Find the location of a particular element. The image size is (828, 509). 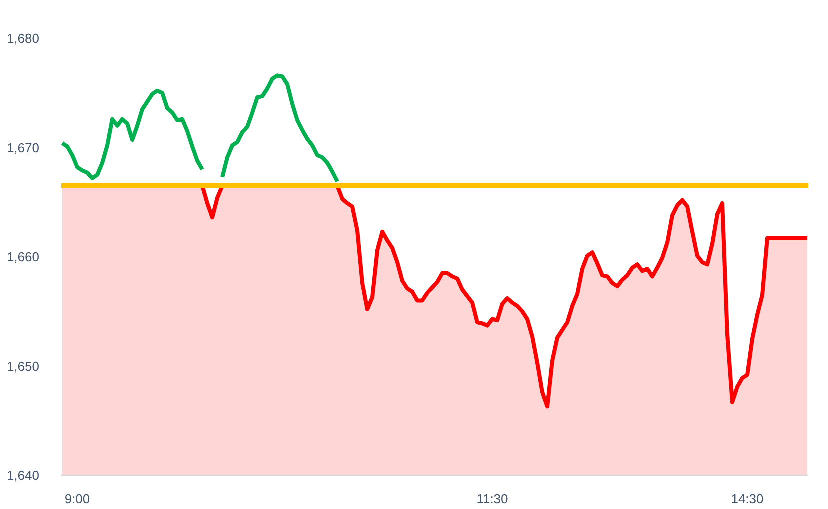

y-tick-label: 1,650 is located at coordinates (23, 366).